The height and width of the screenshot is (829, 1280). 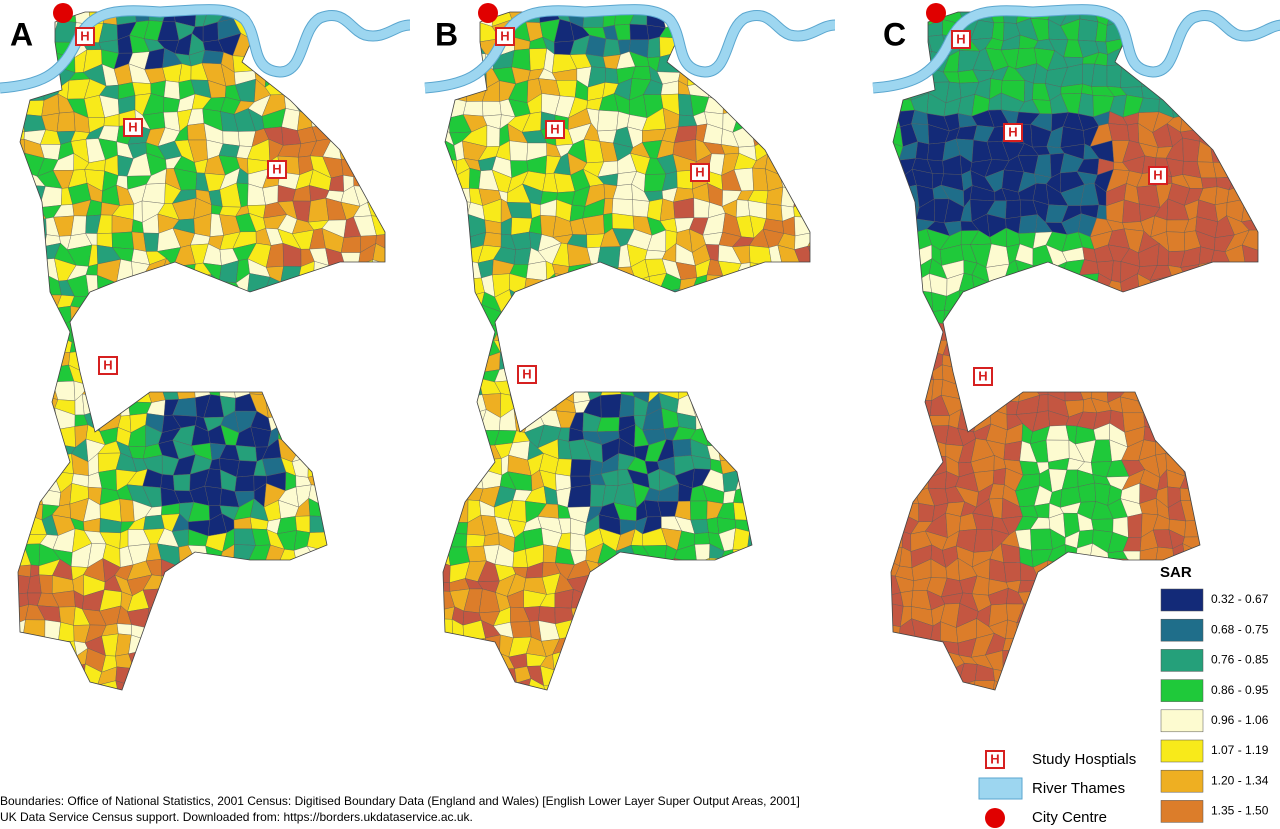 What do you see at coordinates (21, 34) in the screenshot?
I see `panel-label: A` at bounding box center [21, 34].